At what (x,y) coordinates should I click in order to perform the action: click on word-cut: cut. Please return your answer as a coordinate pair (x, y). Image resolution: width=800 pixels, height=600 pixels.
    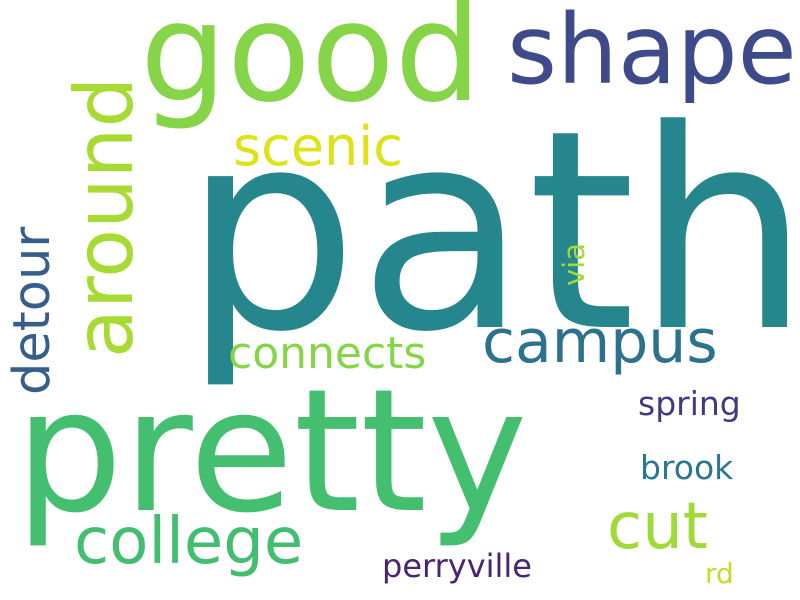
    Looking at the image, I should click on (657, 527).